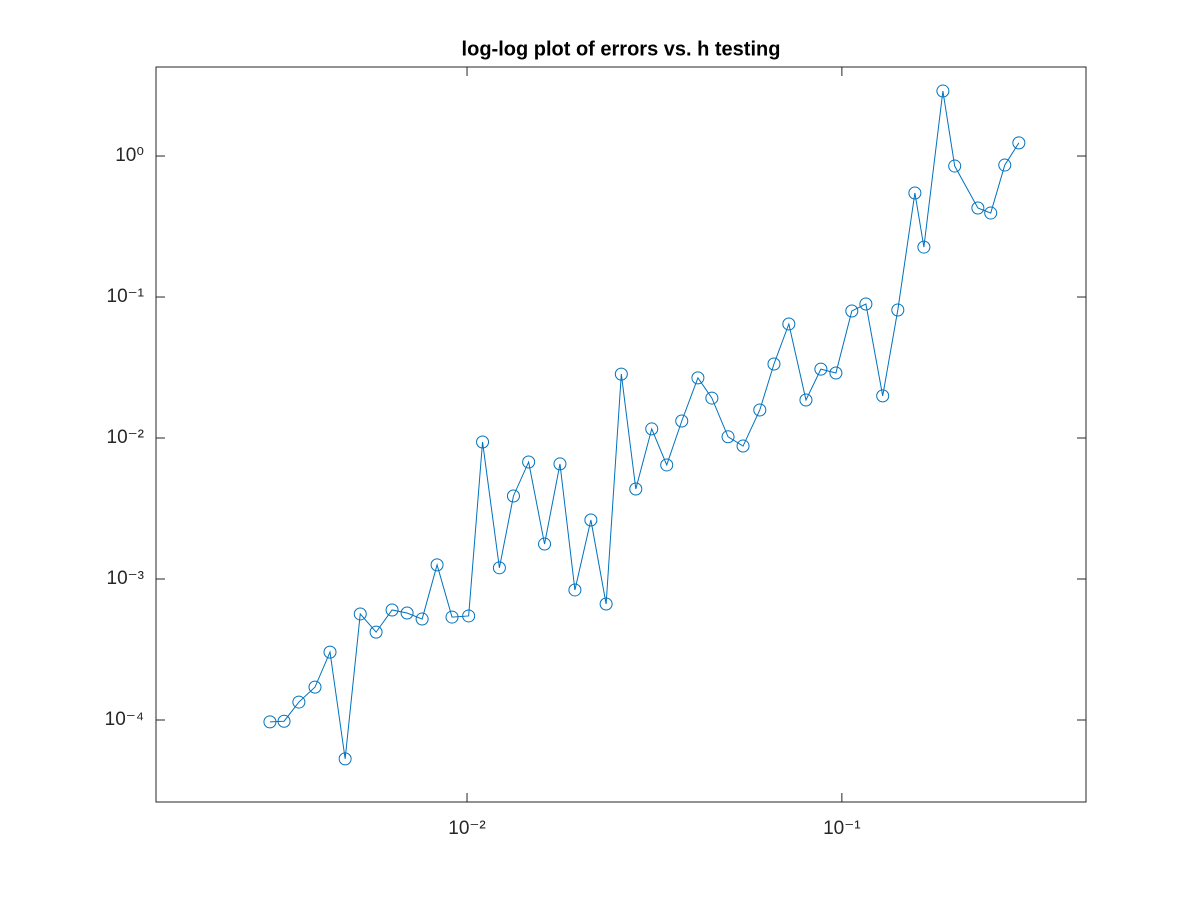  I want to click on y-tick-label: 10⁻³, so click(126, 578).